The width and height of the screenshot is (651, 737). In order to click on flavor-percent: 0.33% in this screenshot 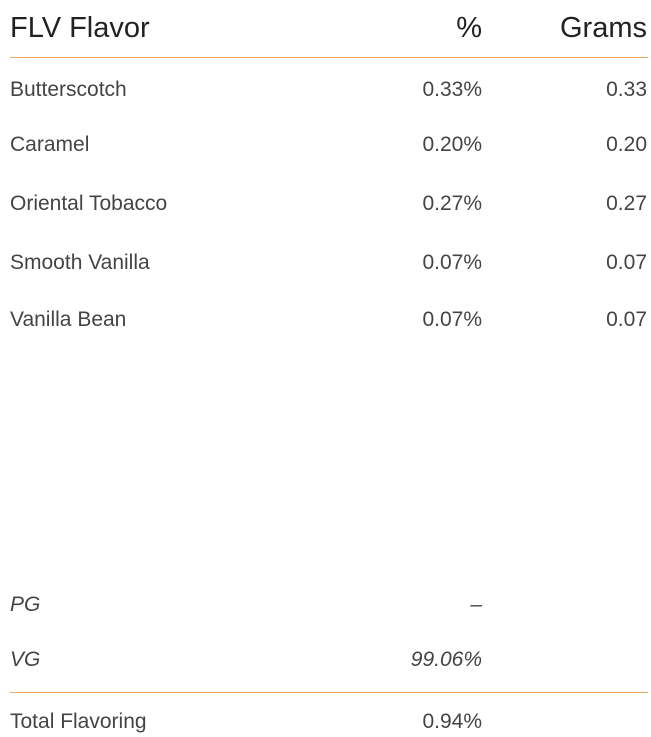, I will do `click(452, 89)`.